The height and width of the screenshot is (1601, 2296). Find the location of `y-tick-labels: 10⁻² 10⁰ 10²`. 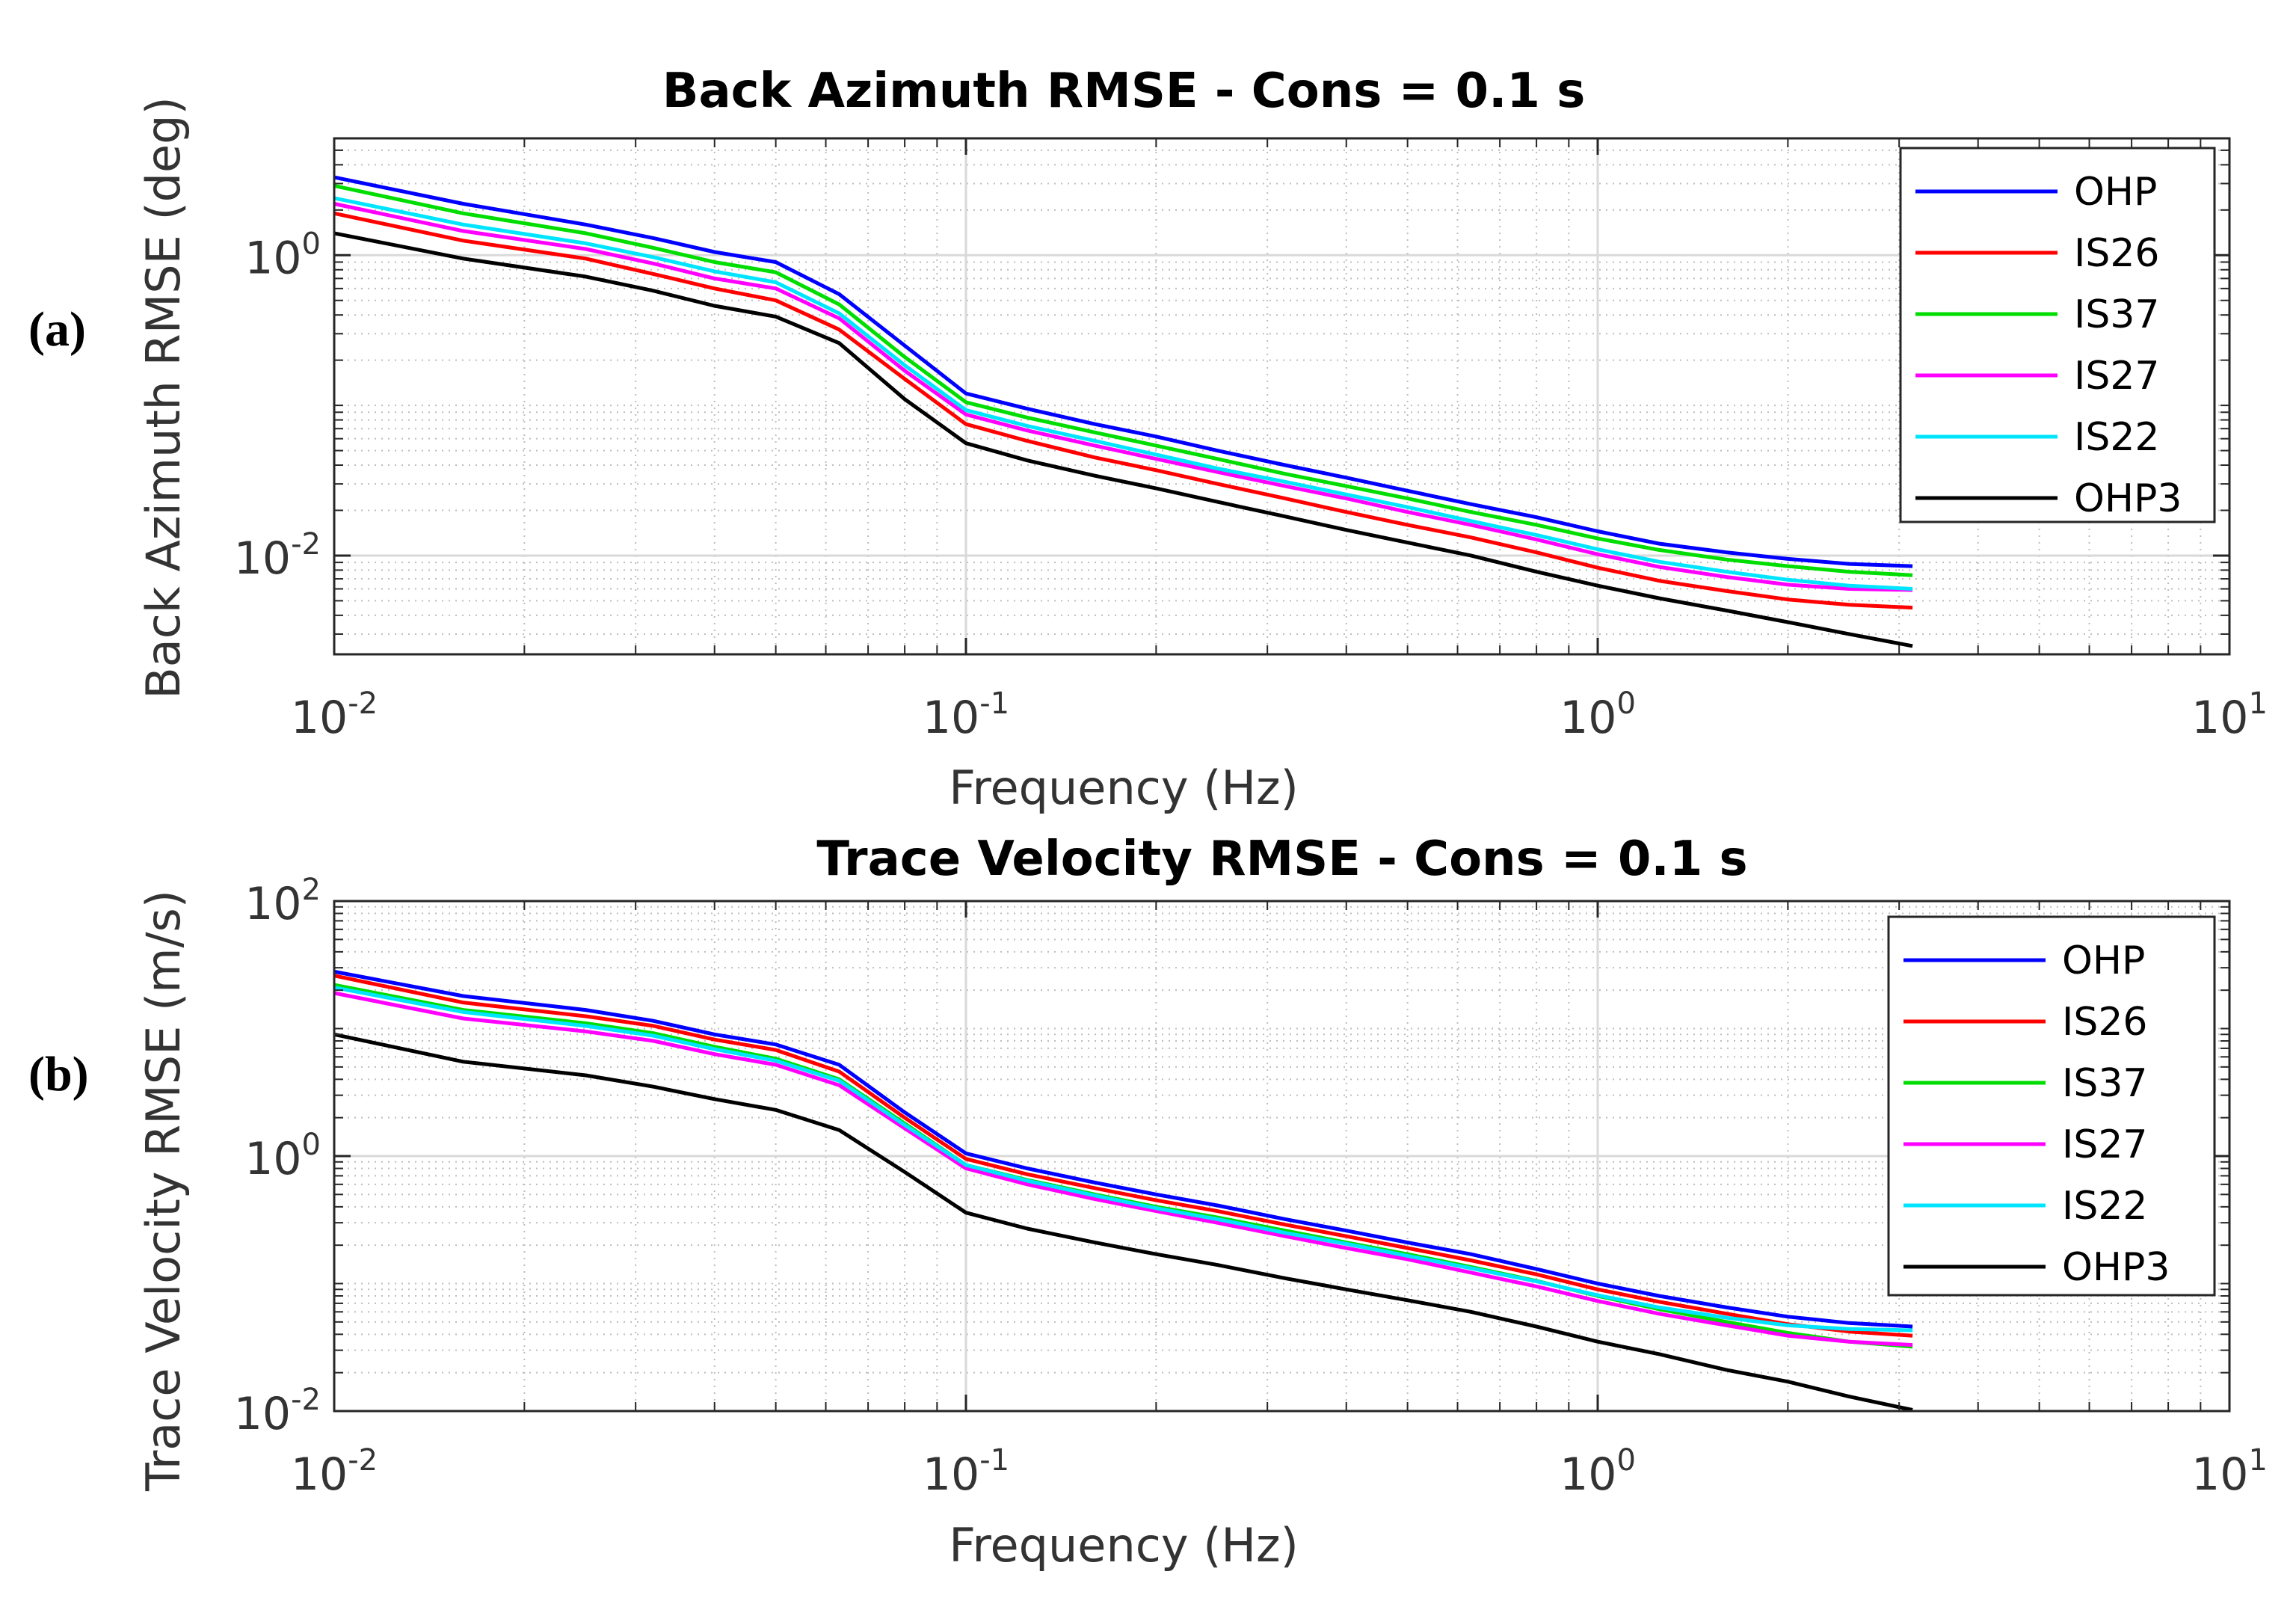

y-tick-labels: 10⁻² 10⁰ 10² is located at coordinates (277, 1157).